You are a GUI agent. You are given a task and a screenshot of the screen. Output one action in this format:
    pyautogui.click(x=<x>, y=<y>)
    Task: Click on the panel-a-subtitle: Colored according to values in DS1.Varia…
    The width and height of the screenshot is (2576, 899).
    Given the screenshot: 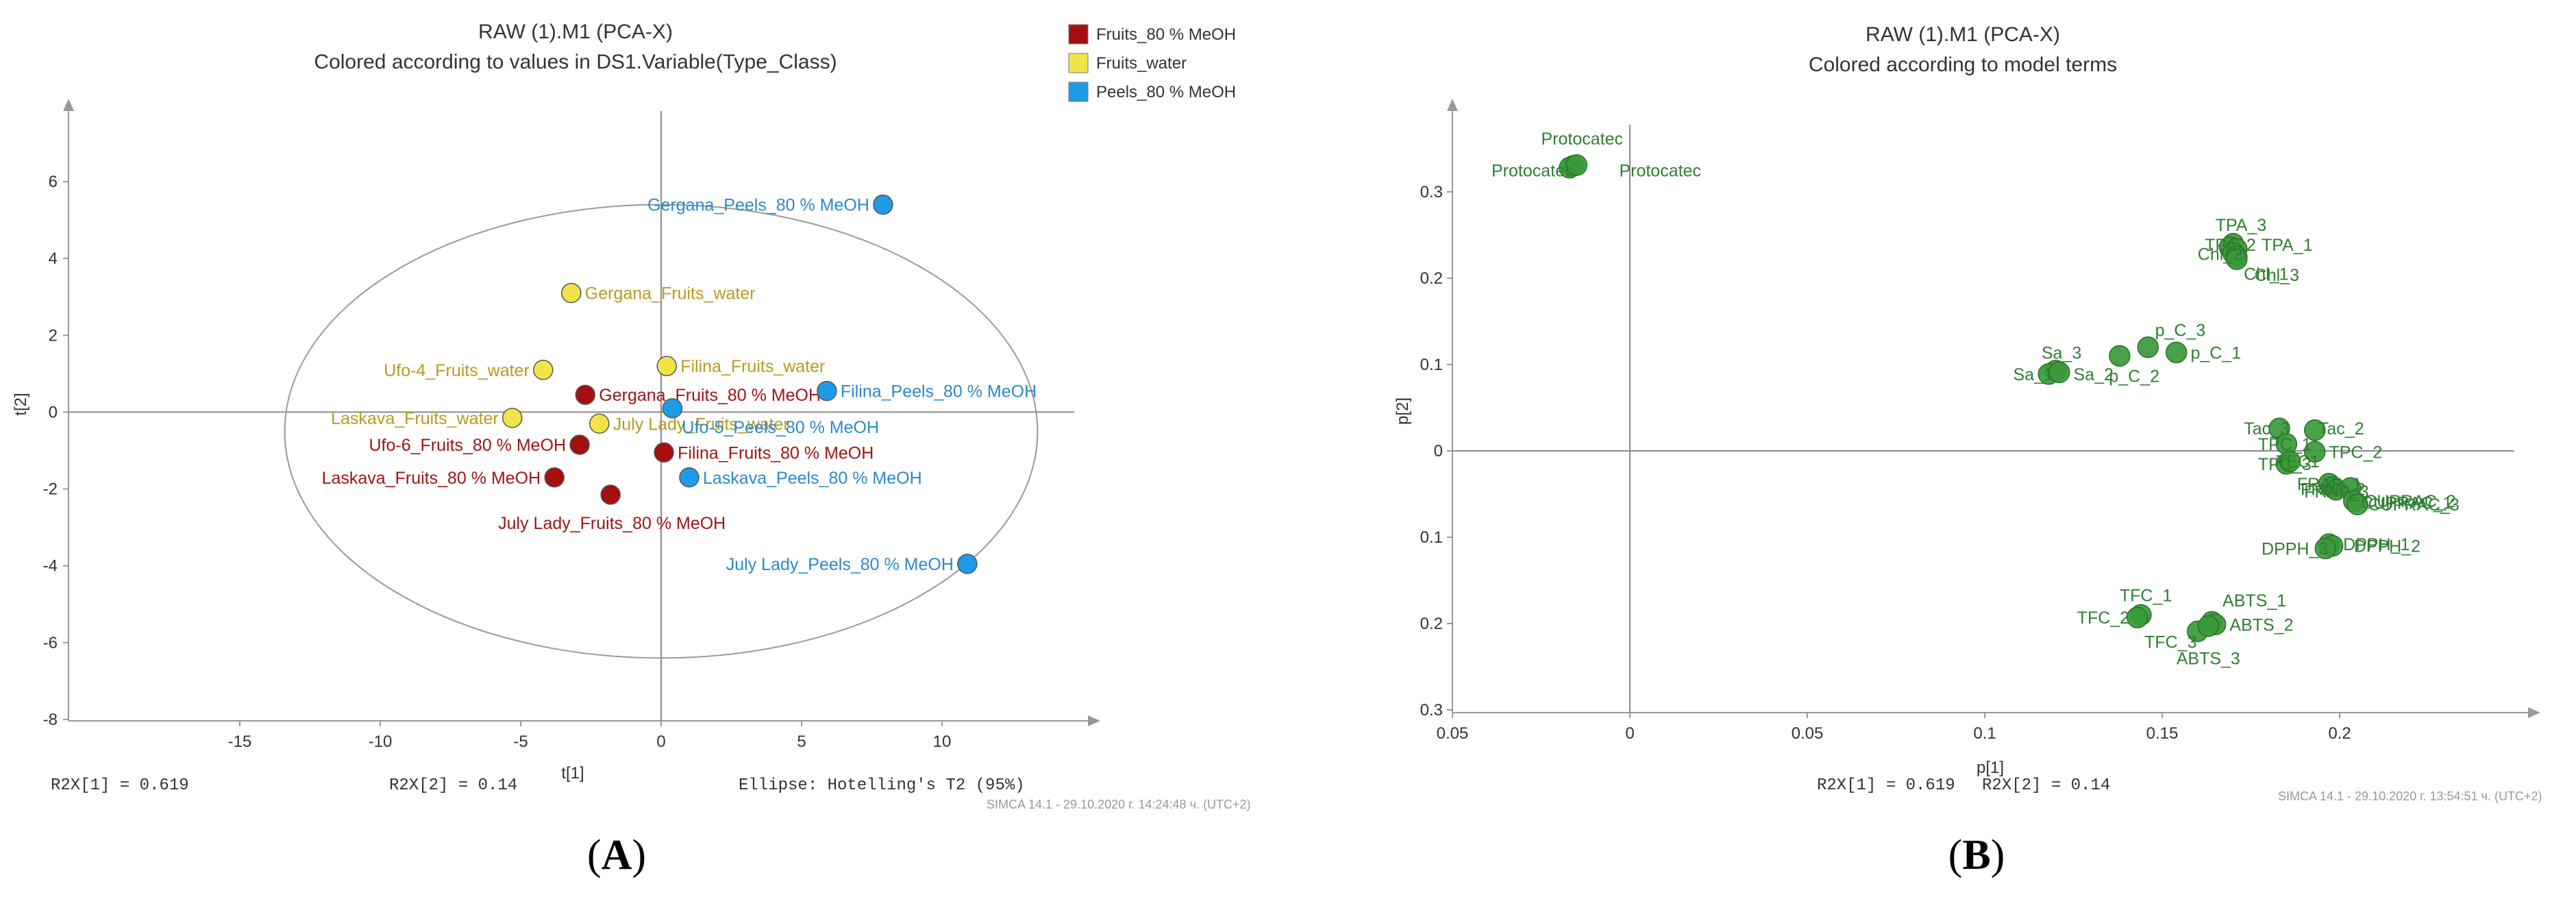 What is the action you would take?
    pyautogui.click(x=575, y=62)
    